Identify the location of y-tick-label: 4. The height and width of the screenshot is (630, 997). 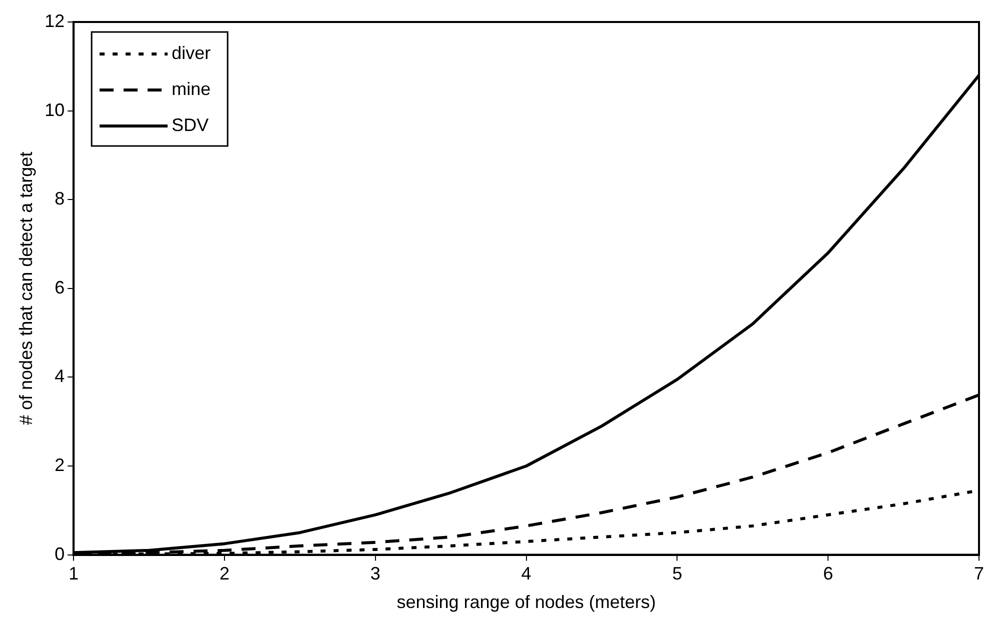
(59, 376).